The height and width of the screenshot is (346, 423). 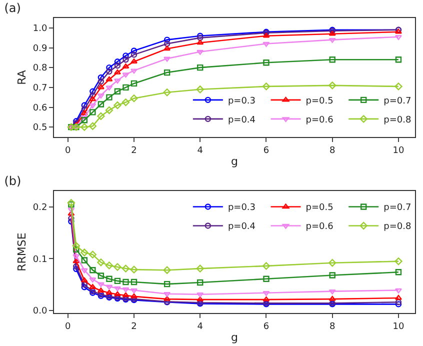 What do you see at coordinates (12, 7) in the screenshot?
I see `chart-title: (a)` at bounding box center [12, 7].